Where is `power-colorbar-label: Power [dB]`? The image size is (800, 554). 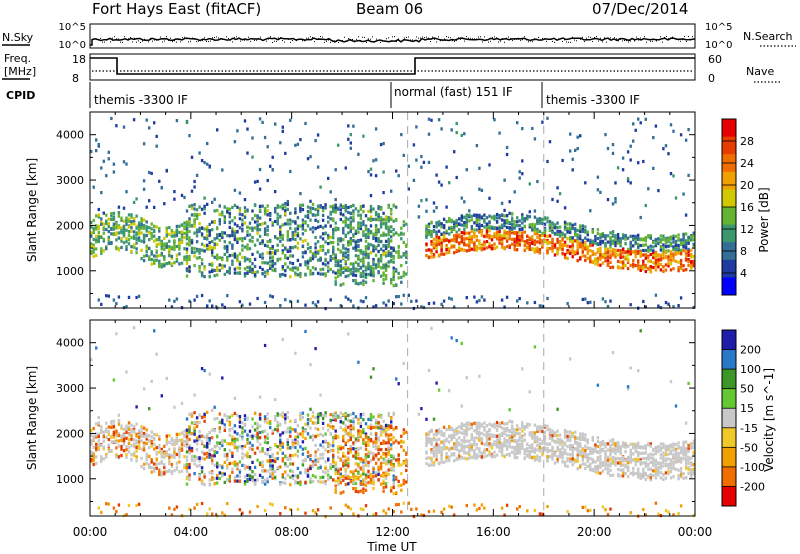 power-colorbar-label: Power [dB] is located at coordinates (764, 219).